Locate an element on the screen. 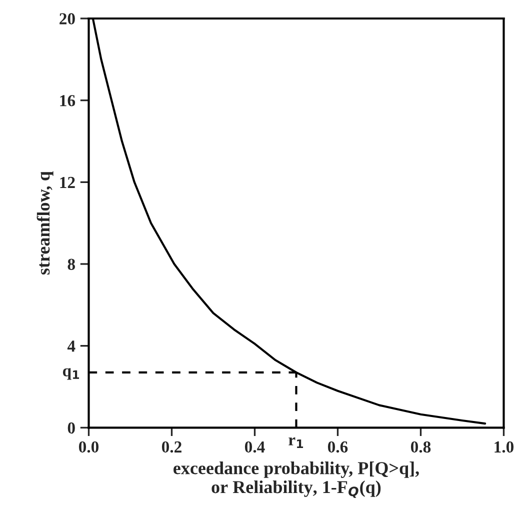 This screenshot has height=528, width=522. x-tick-label: 0.2 is located at coordinates (172, 447).